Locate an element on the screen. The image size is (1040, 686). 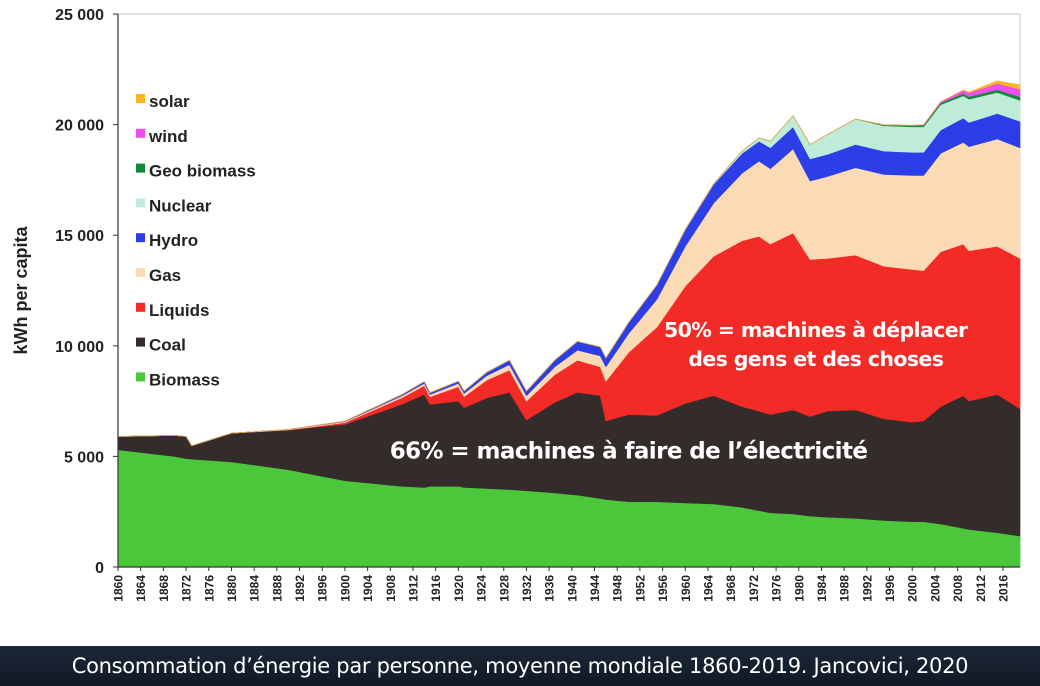
x-tick-label: 1936 is located at coordinates (550, 588).